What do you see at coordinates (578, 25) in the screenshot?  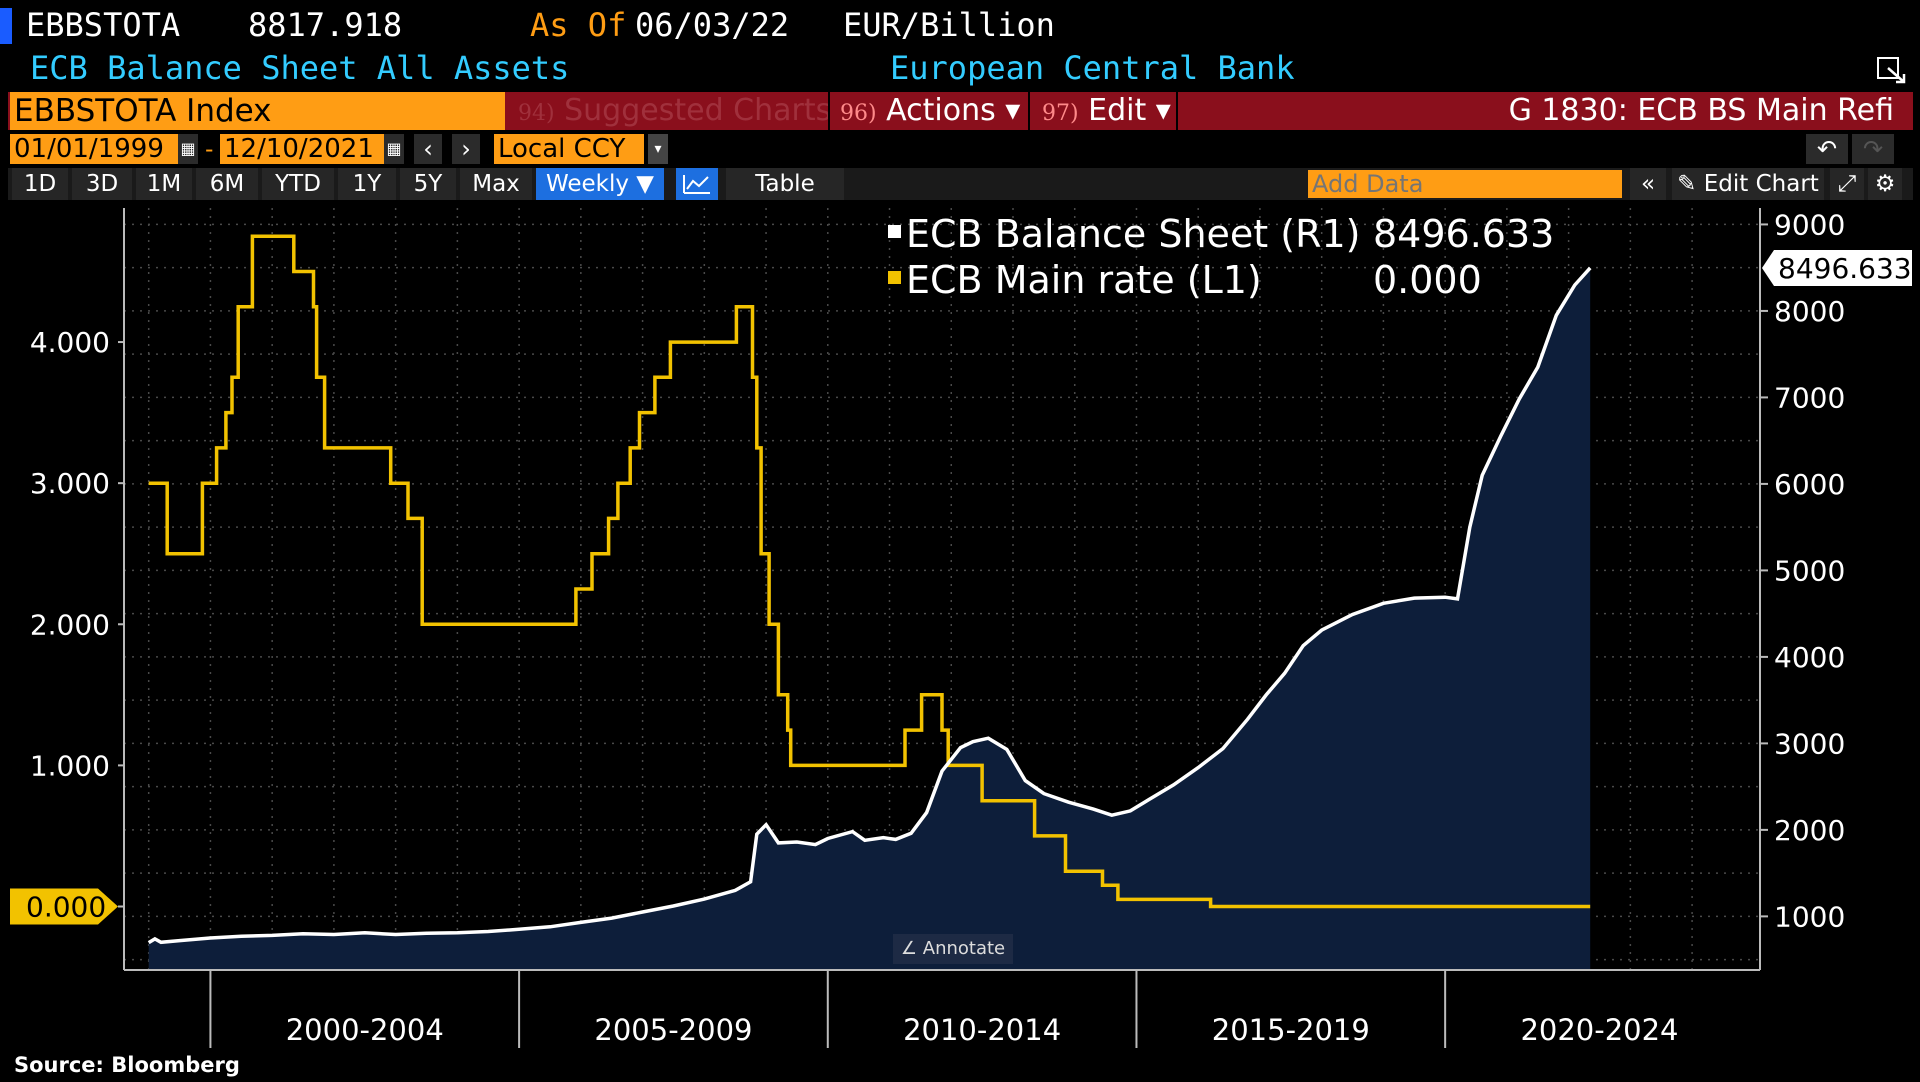 I see `as-of-label: As Of` at bounding box center [578, 25].